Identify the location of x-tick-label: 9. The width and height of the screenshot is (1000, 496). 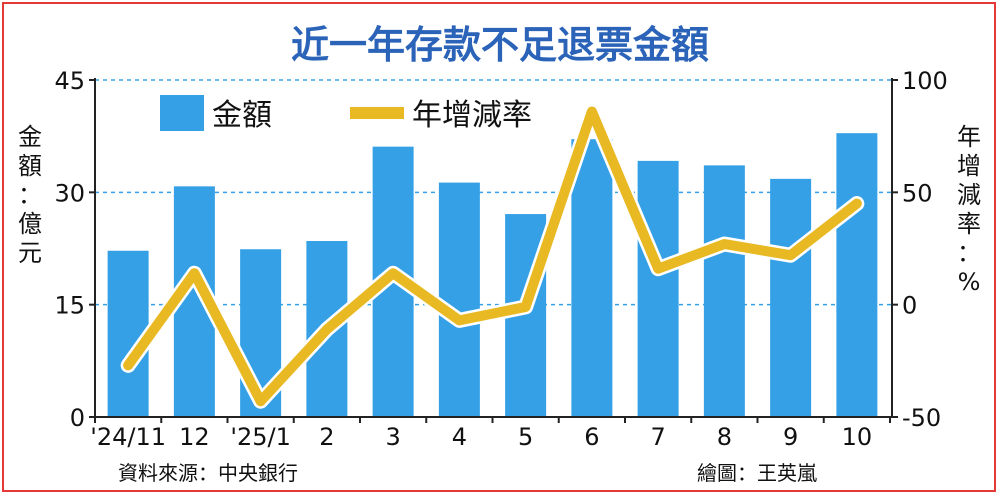
(790, 437).